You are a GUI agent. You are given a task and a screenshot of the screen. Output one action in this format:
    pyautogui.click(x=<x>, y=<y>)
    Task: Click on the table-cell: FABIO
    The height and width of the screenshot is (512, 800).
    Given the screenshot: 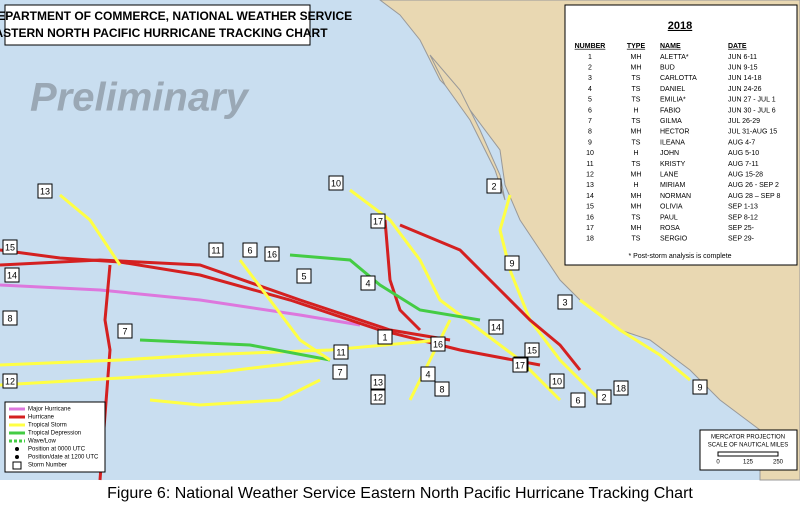 What is the action you would take?
    pyautogui.click(x=670, y=110)
    